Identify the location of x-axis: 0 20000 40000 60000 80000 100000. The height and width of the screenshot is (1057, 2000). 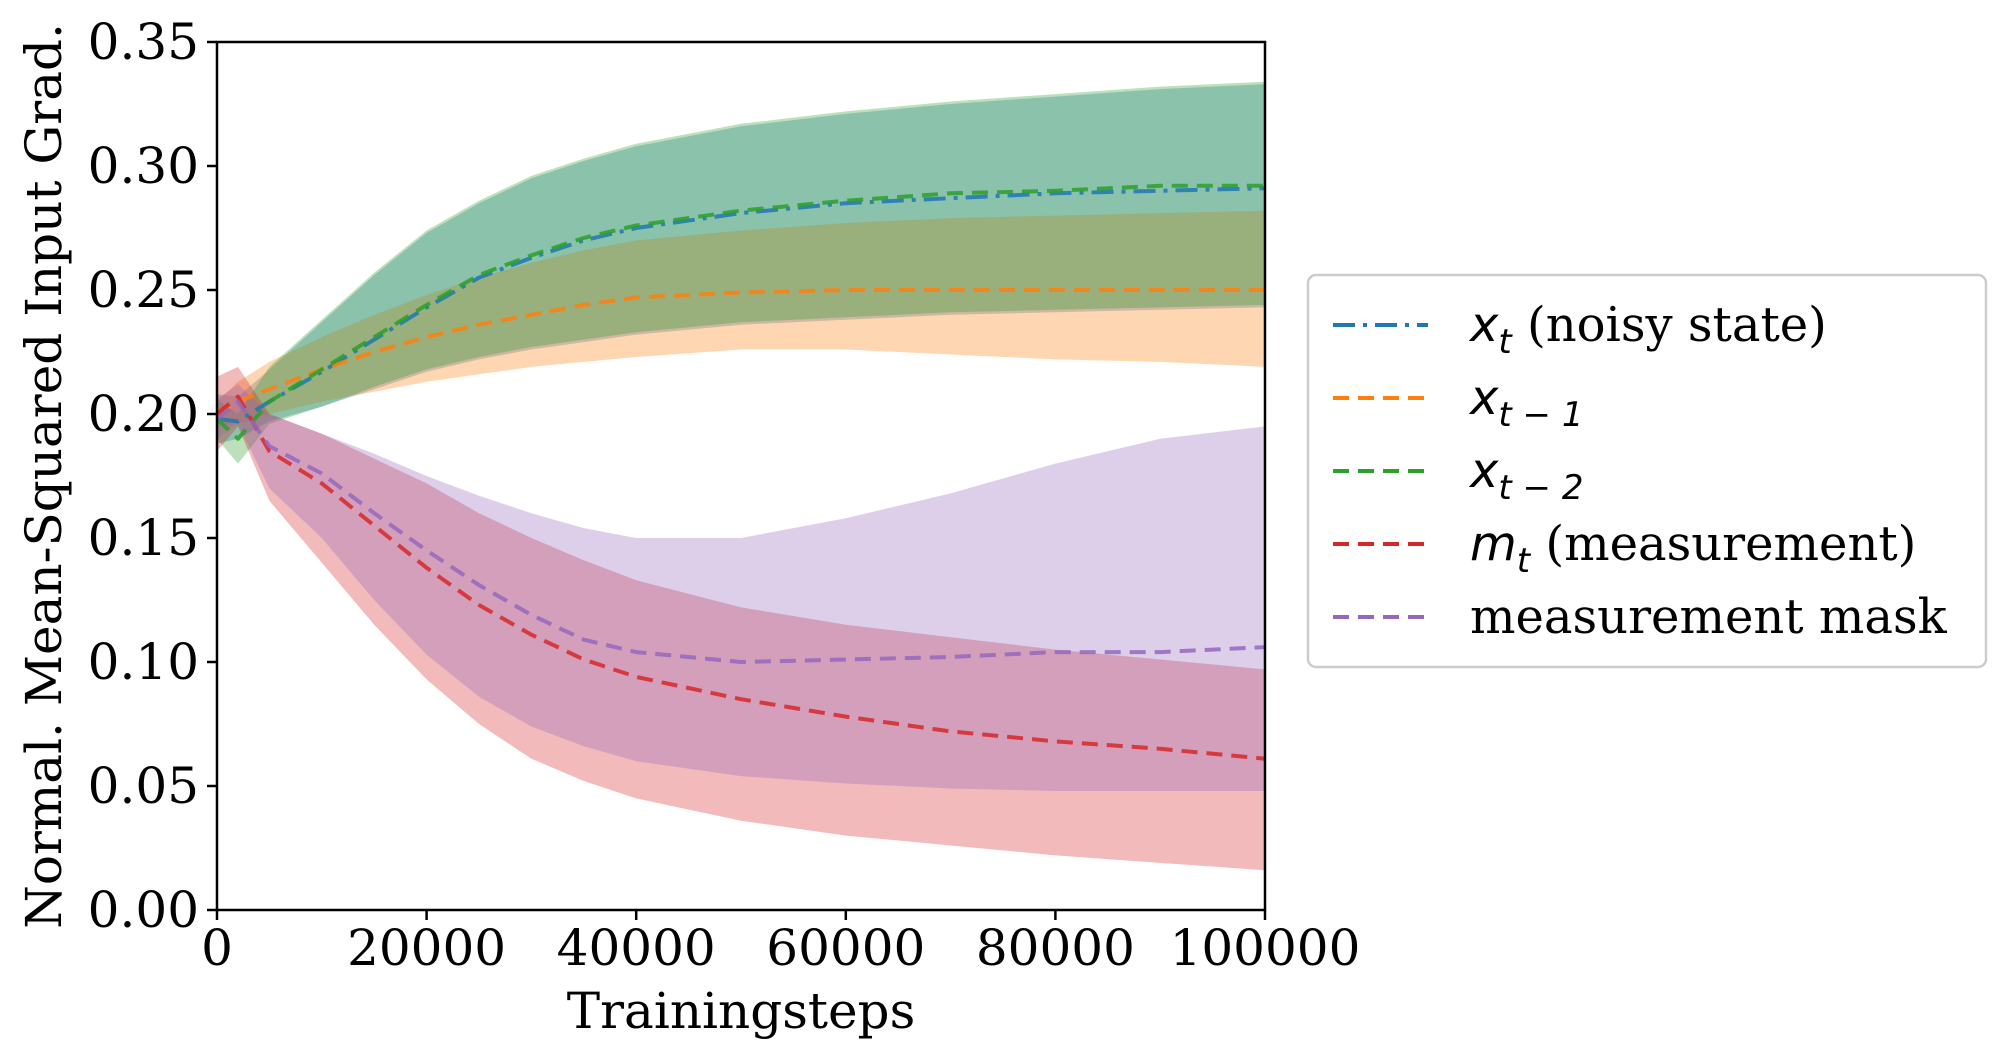
(780, 943).